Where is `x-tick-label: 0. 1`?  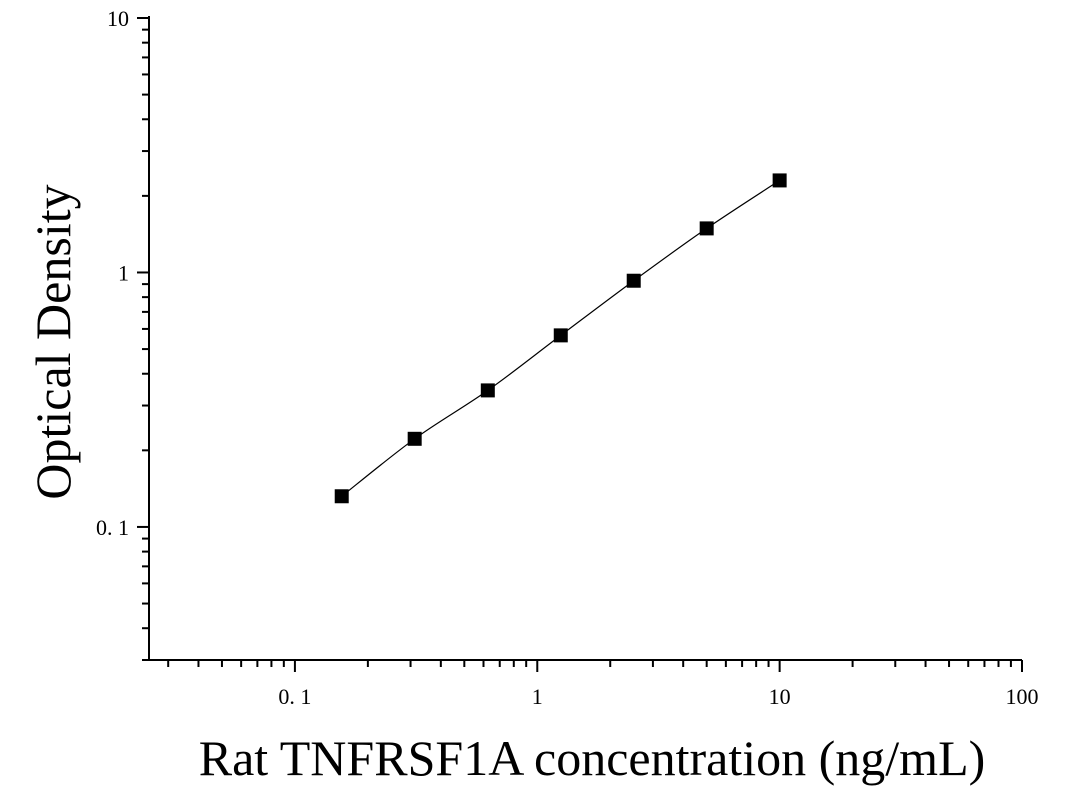 x-tick-label: 0. 1 is located at coordinates (294, 696).